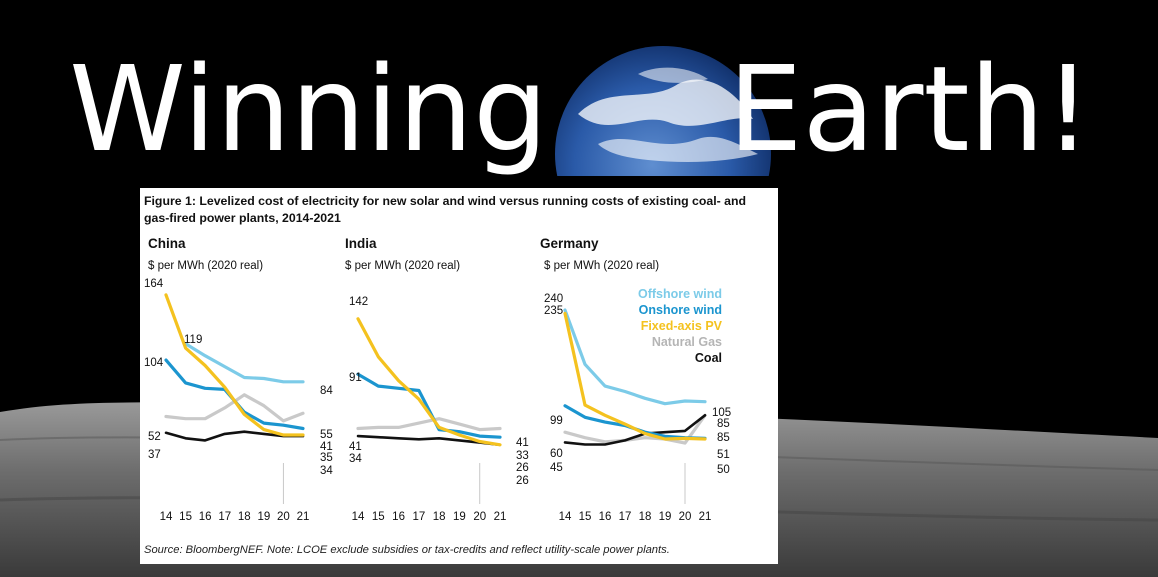 Image resolution: width=1158 pixels, height=577 pixels. What do you see at coordinates (358, 302) in the screenshot?
I see `data-label: 142` at bounding box center [358, 302].